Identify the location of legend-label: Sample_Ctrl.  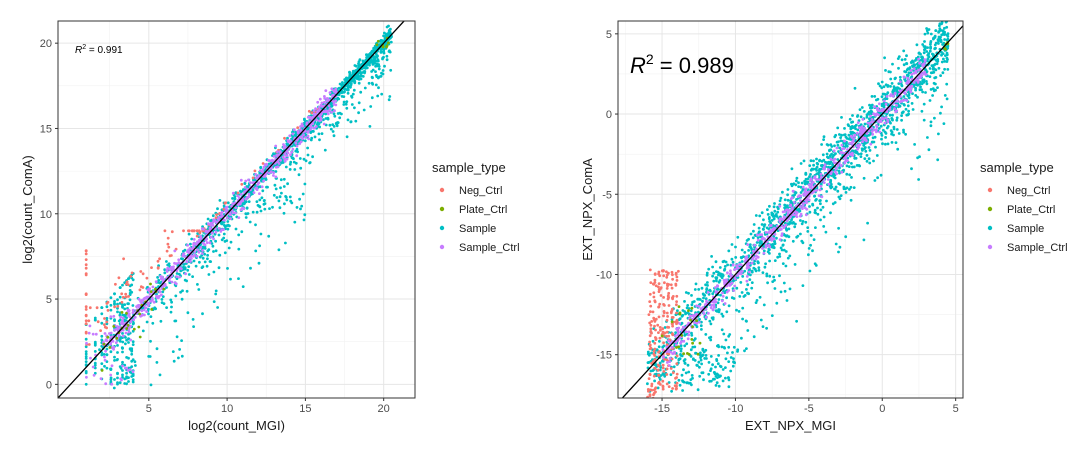
(489, 248).